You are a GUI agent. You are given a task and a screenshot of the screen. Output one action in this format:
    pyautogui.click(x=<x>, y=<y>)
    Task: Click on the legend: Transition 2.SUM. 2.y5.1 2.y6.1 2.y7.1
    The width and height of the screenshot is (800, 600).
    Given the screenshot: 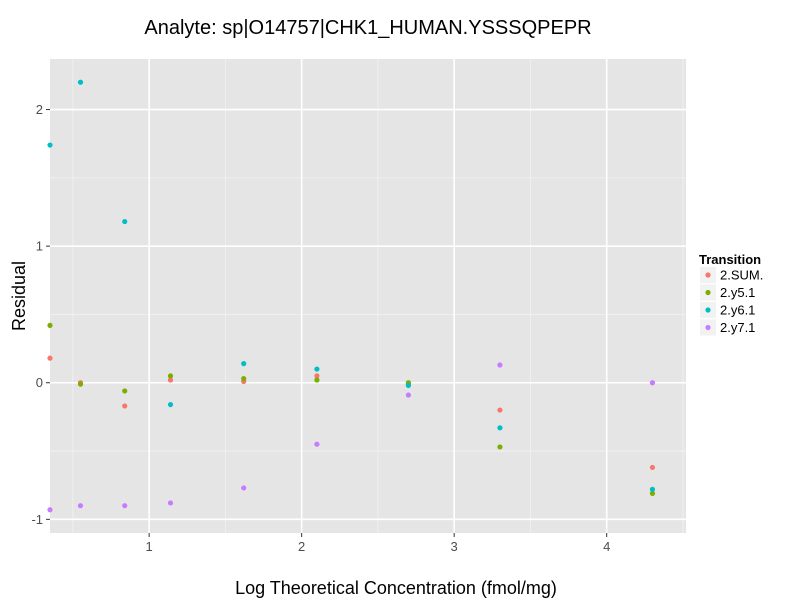 What is the action you would take?
    pyautogui.click(x=731, y=294)
    